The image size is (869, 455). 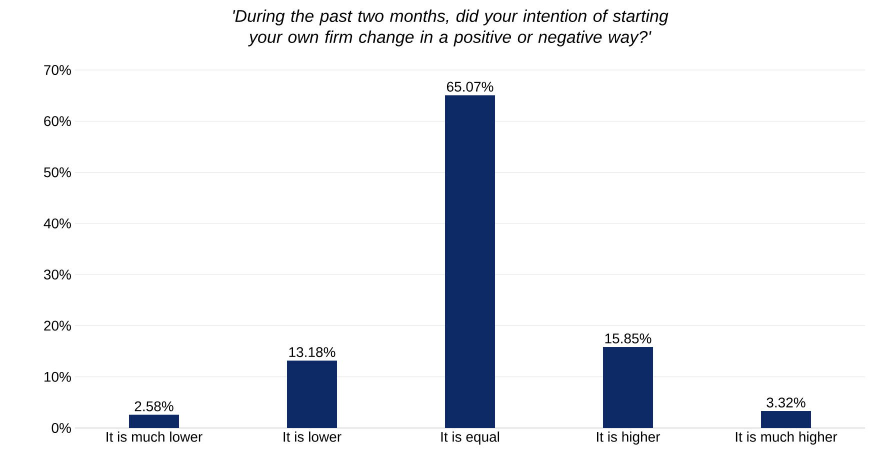 I want to click on data-label: 15.85%, so click(x=628, y=338).